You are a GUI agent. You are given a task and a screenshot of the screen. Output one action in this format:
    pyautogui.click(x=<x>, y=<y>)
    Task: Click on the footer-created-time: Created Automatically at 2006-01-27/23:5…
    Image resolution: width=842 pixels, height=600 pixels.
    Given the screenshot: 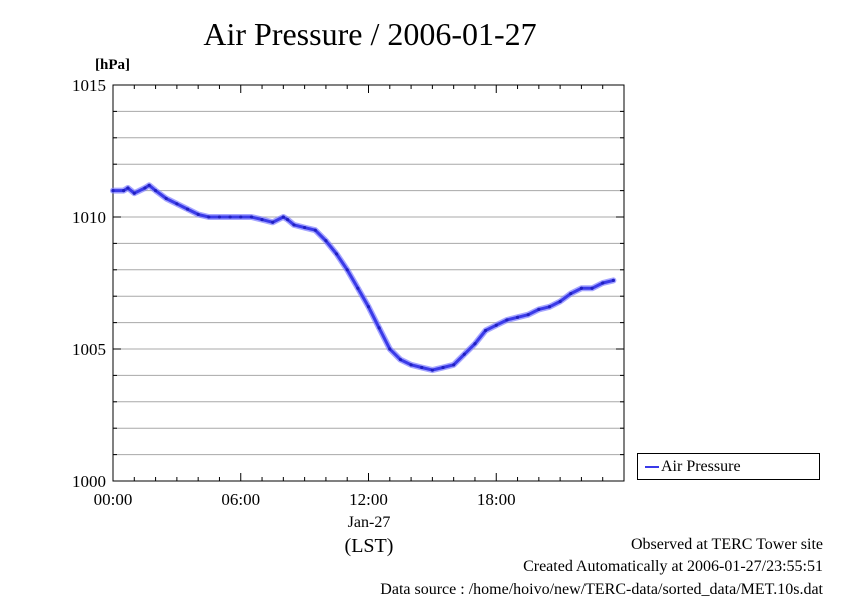 What is the action you would take?
    pyautogui.click(x=673, y=566)
    